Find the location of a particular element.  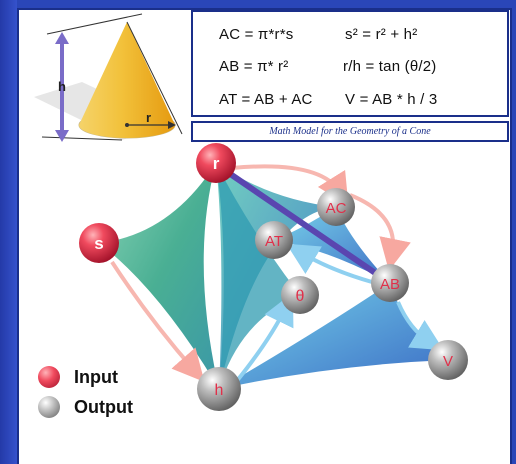

node-s-label: s is located at coordinates (98, 243).